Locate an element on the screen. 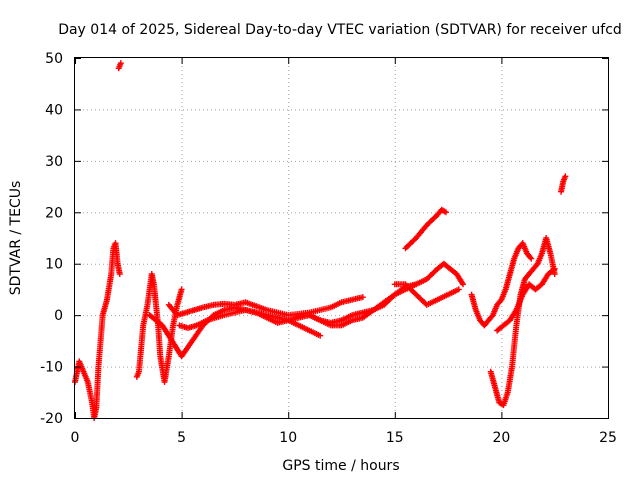 The width and height of the screenshot is (640, 480). x-axis-label: GPS time / hours is located at coordinates (340, 466).